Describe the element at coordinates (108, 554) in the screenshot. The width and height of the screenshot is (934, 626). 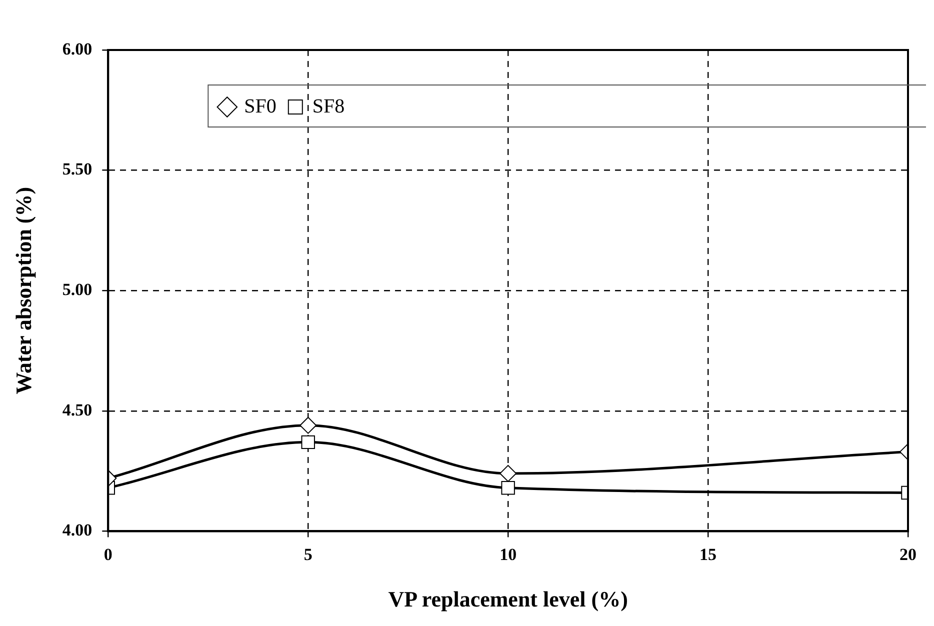
I see `x-tick-label: 0` at that location.